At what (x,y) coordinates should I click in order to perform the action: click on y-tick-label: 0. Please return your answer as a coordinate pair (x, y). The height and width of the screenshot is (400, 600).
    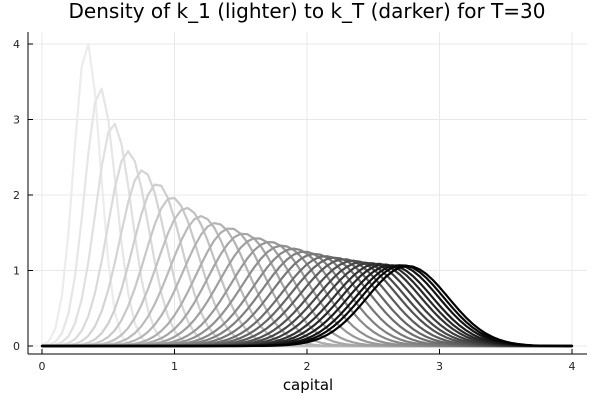
    Looking at the image, I should click on (16, 346).